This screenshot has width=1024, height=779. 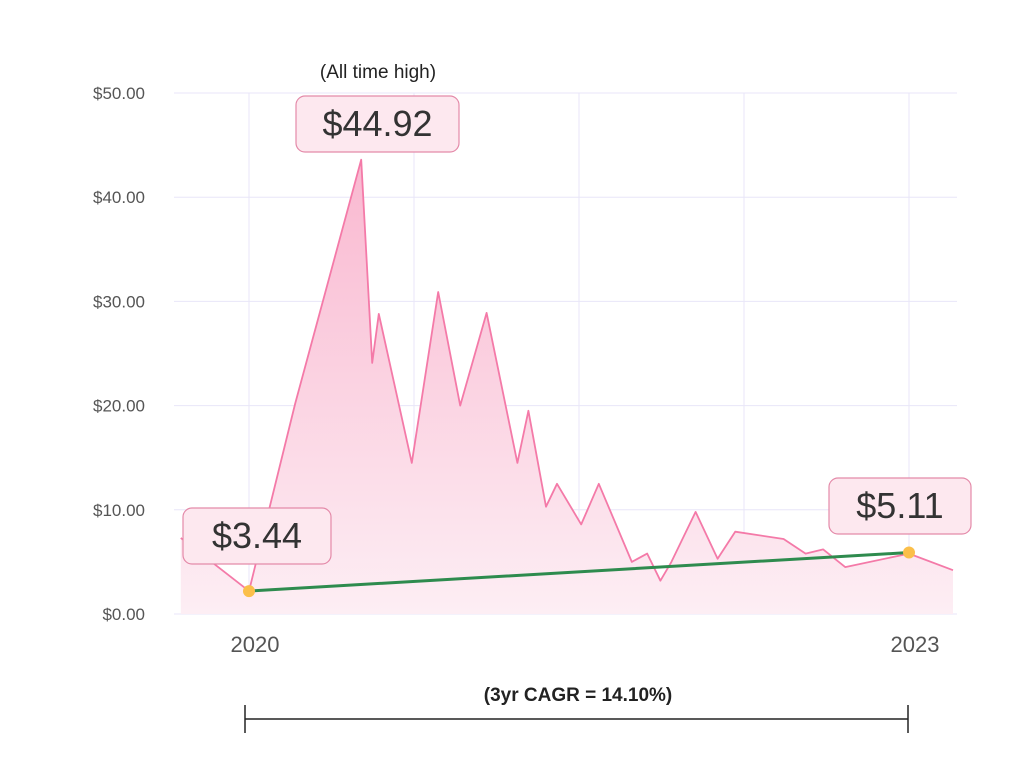 What do you see at coordinates (119, 93) in the screenshot?
I see `y-tick-label: $50.00` at bounding box center [119, 93].